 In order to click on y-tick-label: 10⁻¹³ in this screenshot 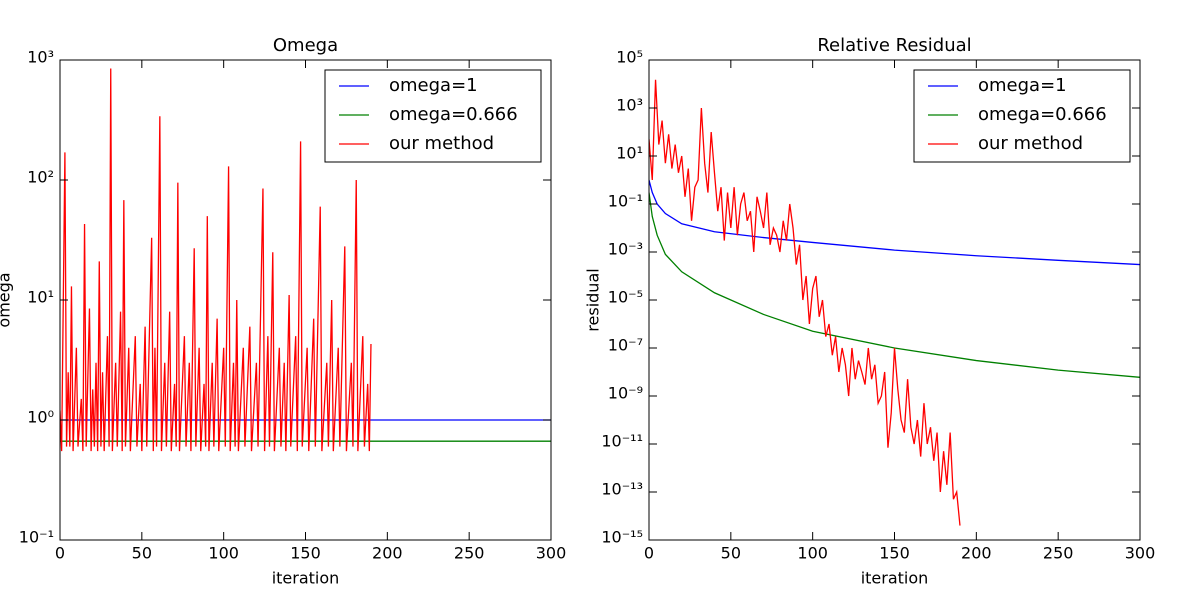, I will do `click(622, 489)`.